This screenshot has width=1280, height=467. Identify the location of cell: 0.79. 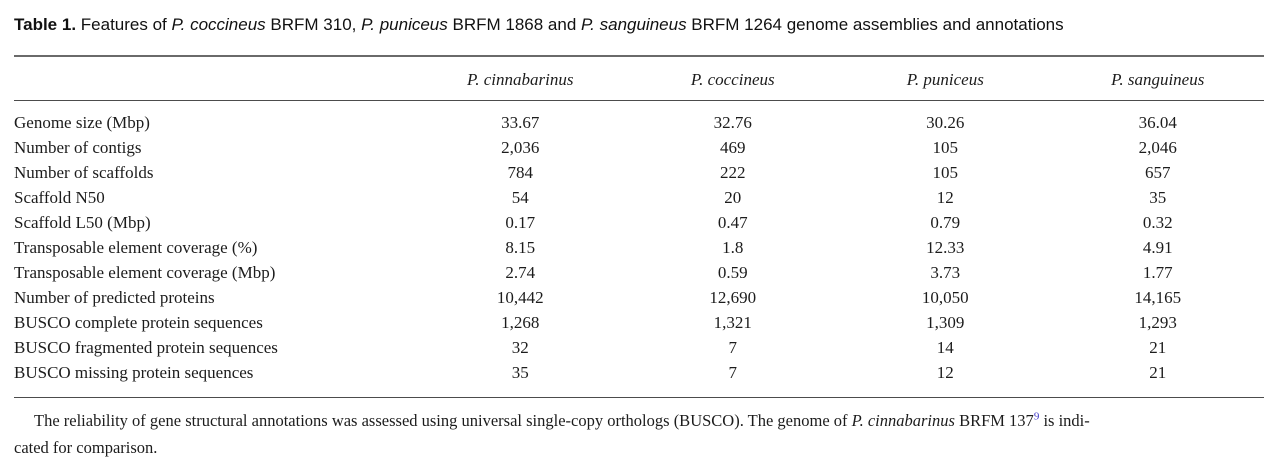
(945, 222).